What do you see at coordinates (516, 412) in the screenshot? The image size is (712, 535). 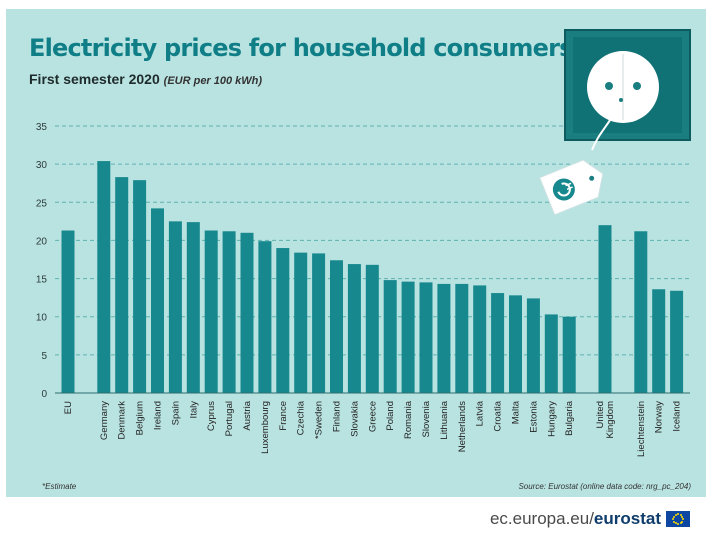 I see `x-tick-label: Malta` at bounding box center [516, 412].